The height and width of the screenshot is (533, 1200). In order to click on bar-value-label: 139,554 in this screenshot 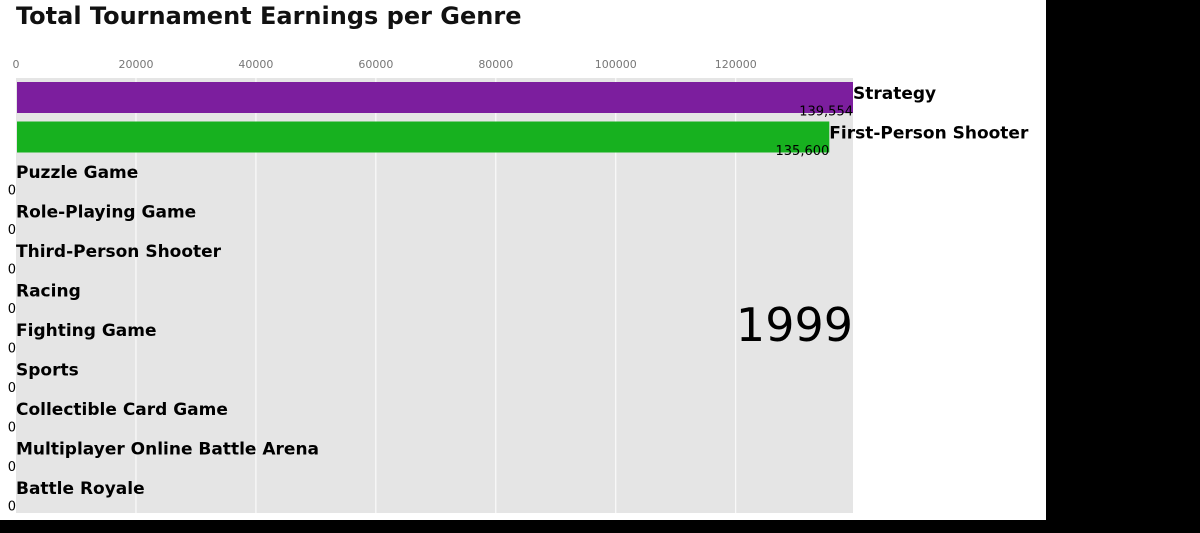, I will do `click(826, 112)`.